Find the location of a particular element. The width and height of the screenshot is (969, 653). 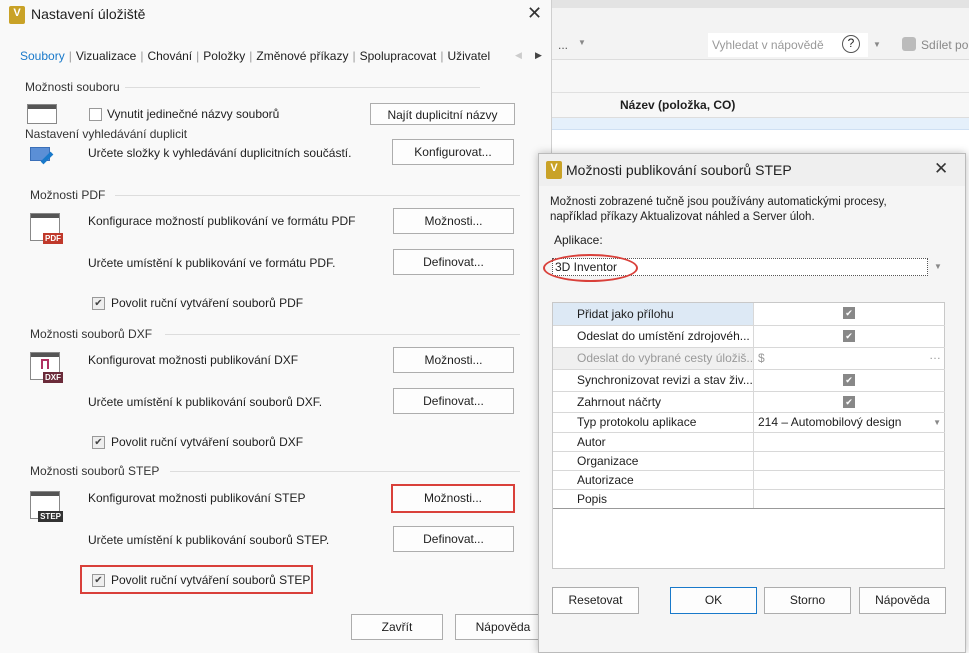

reset-button: Resetovat is located at coordinates (595, 600).